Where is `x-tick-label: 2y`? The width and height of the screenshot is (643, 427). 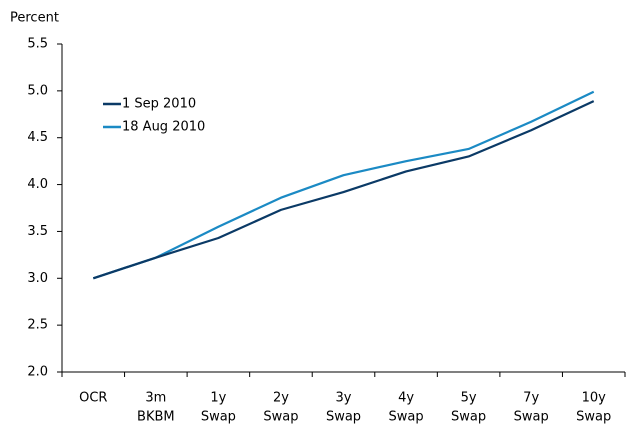
x-tick-label: 2y is located at coordinates (281, 398).